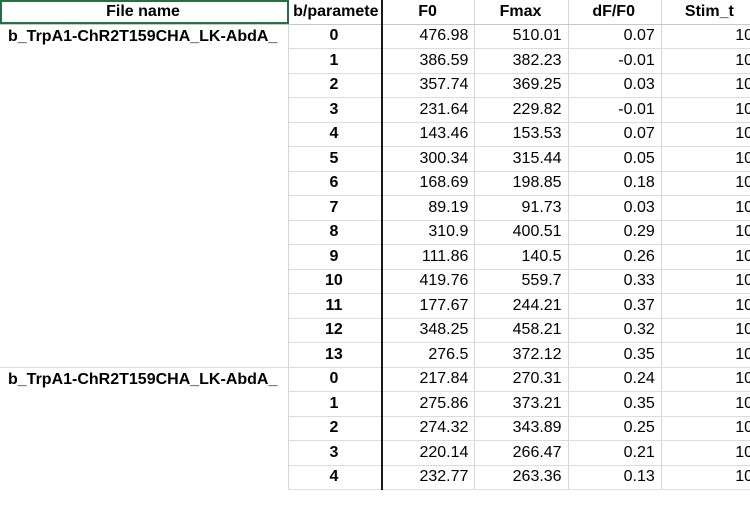 The height and width of the screenshot is (519, 750). Describe the element at coordinates (428, 208) in the screenshot. I see `cell-f0: 89.19` at that location.